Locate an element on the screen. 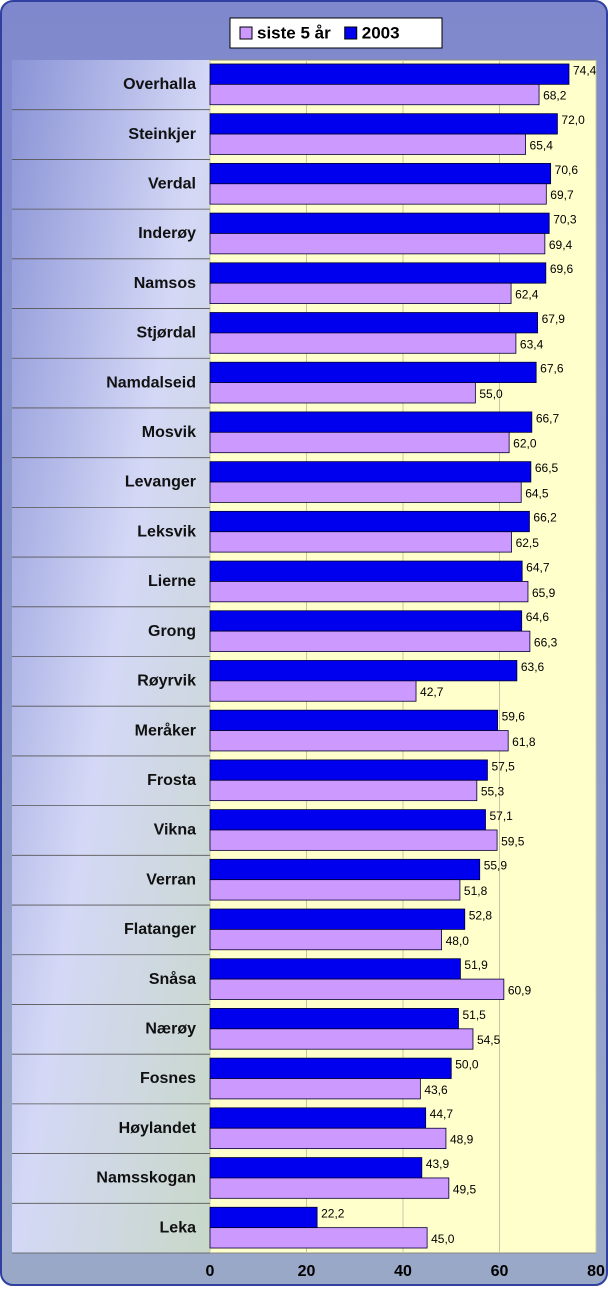 This screenshot has width=608, height=1291. y-tick-label: Levanger is located at coordinates (160, 482).